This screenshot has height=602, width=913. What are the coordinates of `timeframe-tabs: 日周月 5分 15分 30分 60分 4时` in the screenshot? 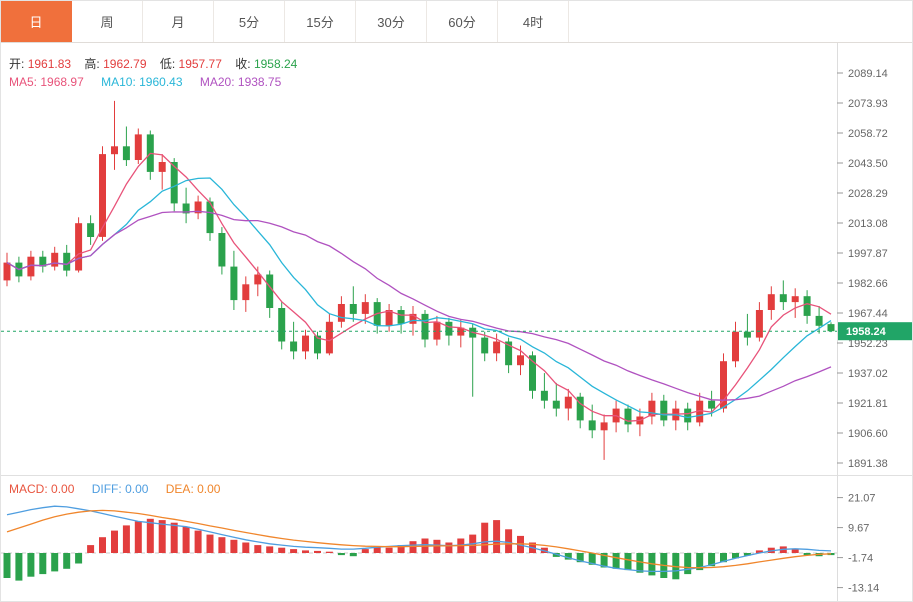 It's located at (456, 22).